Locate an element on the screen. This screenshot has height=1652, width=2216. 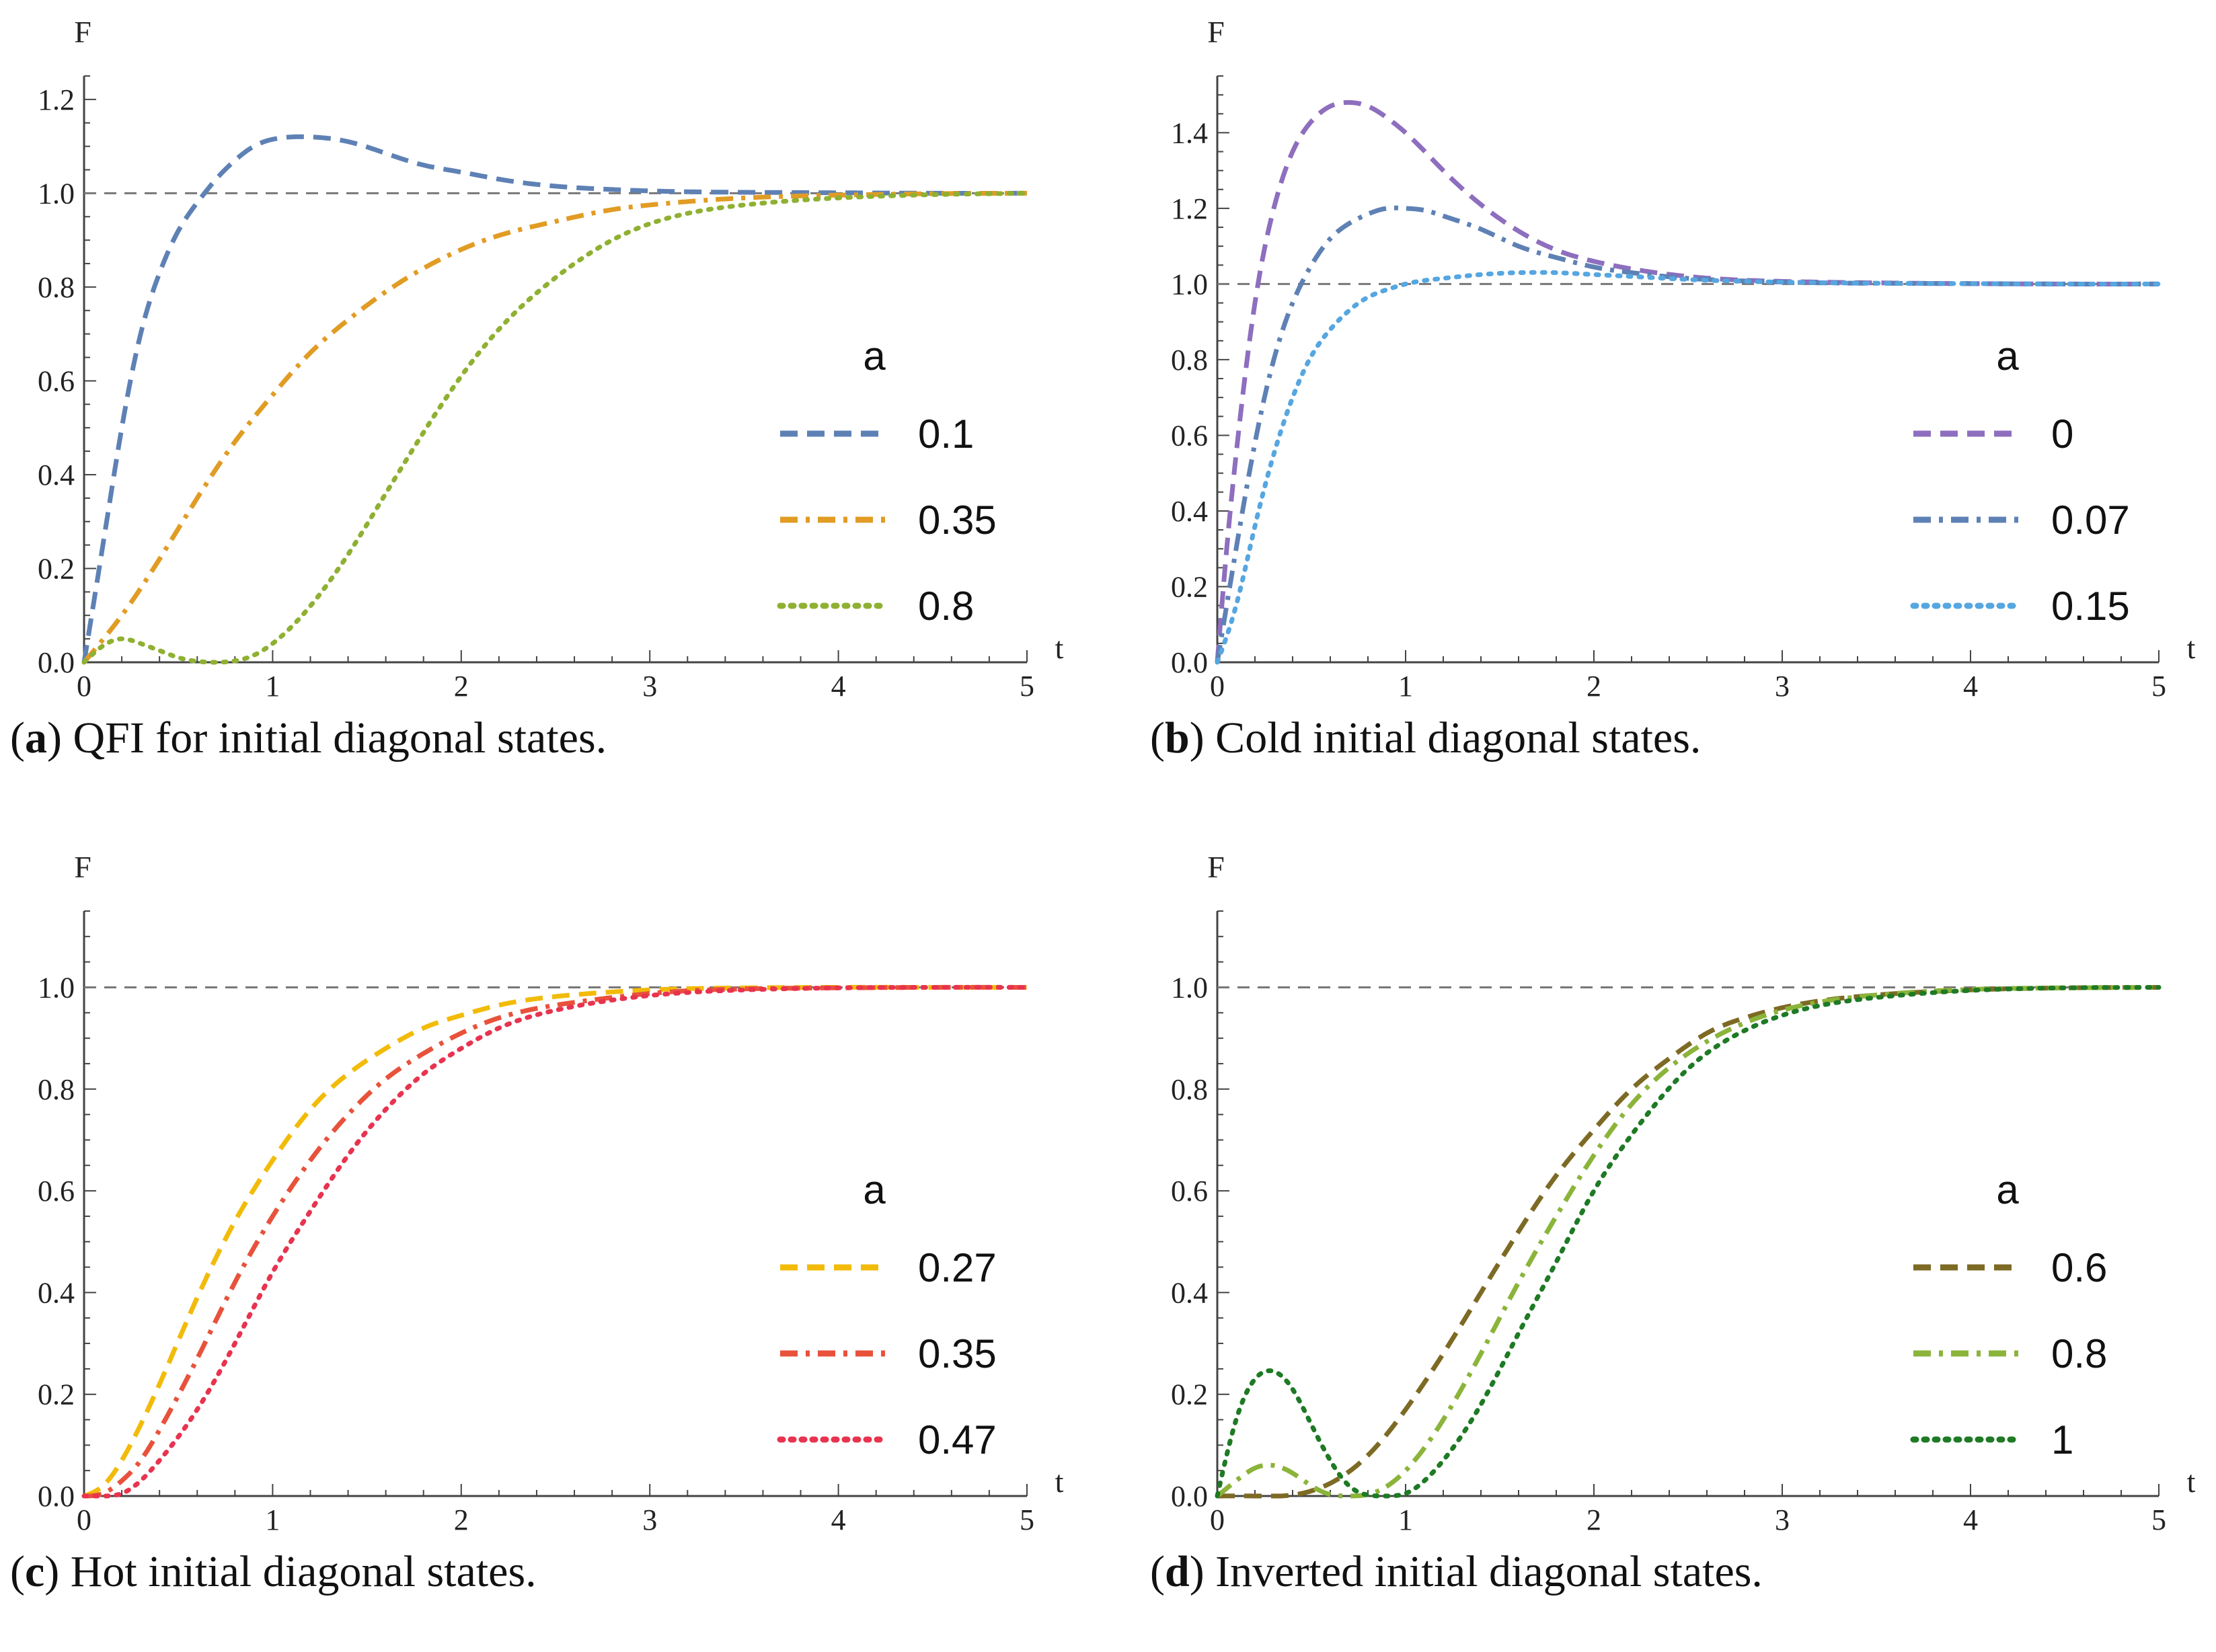
panel-caption-a: (a) QFI for initial diagonal states. is located at coordinates (308, 737).